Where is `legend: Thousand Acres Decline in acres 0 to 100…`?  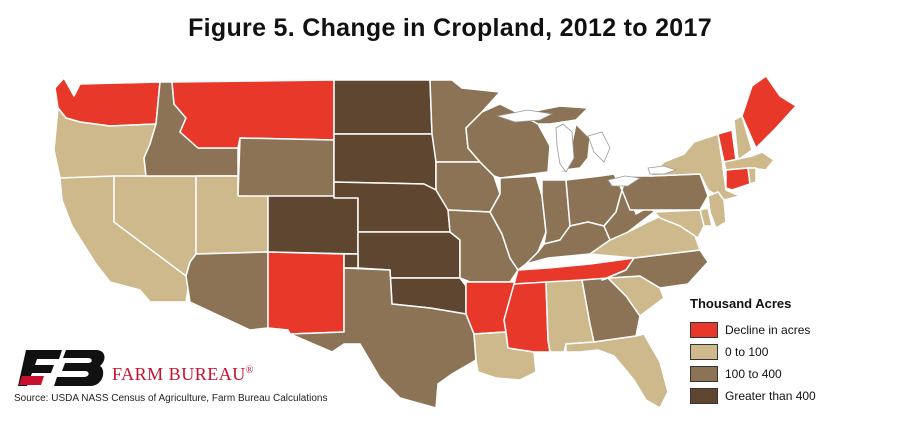 legend: Thousand Acres Decline in acres 0 to 100… is located at coordinates (753, 351).